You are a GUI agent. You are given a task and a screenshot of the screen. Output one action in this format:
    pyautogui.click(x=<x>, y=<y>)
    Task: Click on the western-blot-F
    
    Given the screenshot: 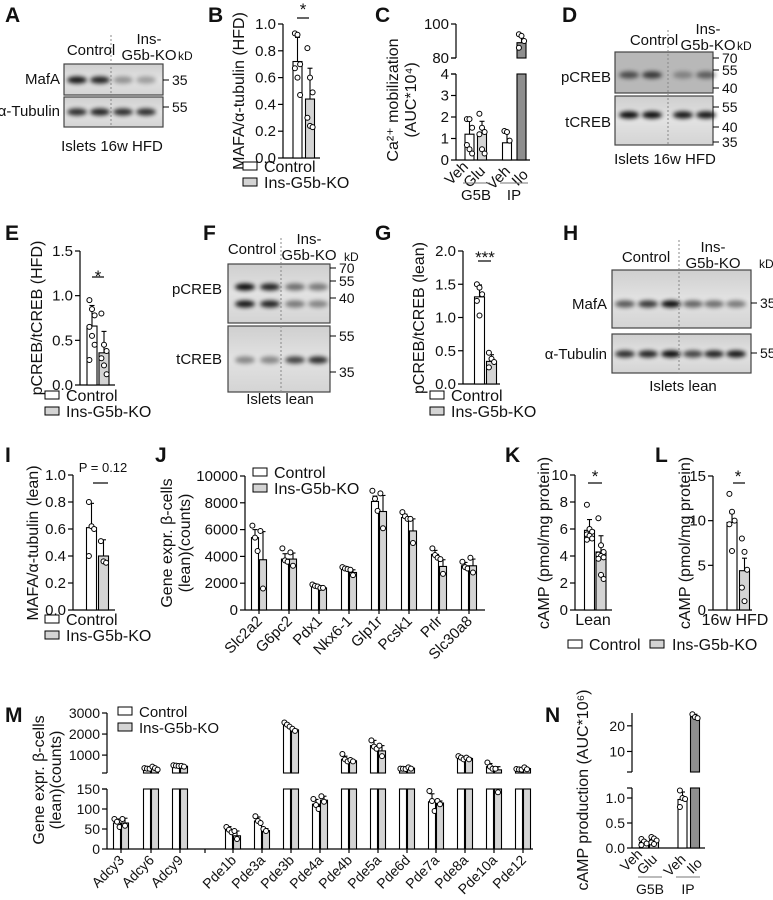 What is the action you would take?
    pyautogui.click(x=279, y=328)
    